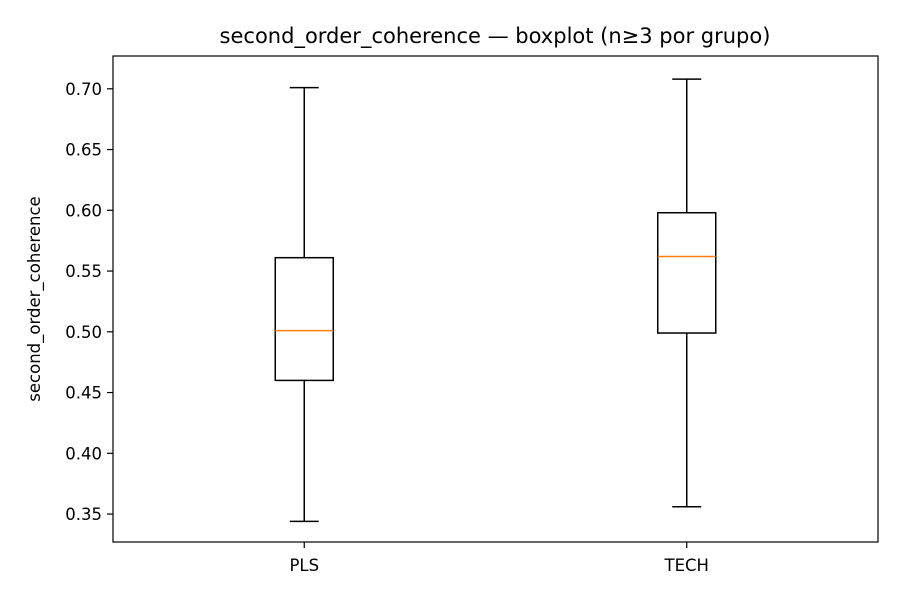  I want to click on y-tick-label: 0.55, so click(83, 271).